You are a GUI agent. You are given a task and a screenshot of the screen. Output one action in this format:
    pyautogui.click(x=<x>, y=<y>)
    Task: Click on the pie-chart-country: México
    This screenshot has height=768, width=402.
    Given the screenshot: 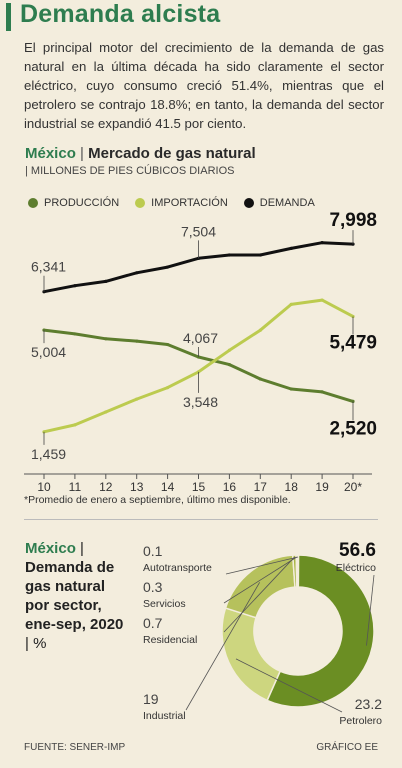 What is the action you would take?
    pyautogui.click(x=50, y=548)
    